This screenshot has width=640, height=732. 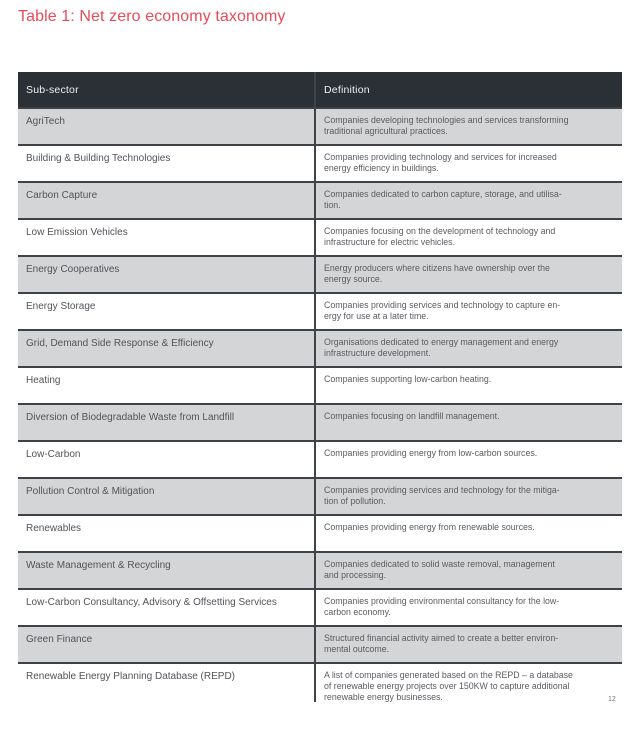 I want to click on subsector-cell: Low Emission Vehicles, so click(x=77, y=232).